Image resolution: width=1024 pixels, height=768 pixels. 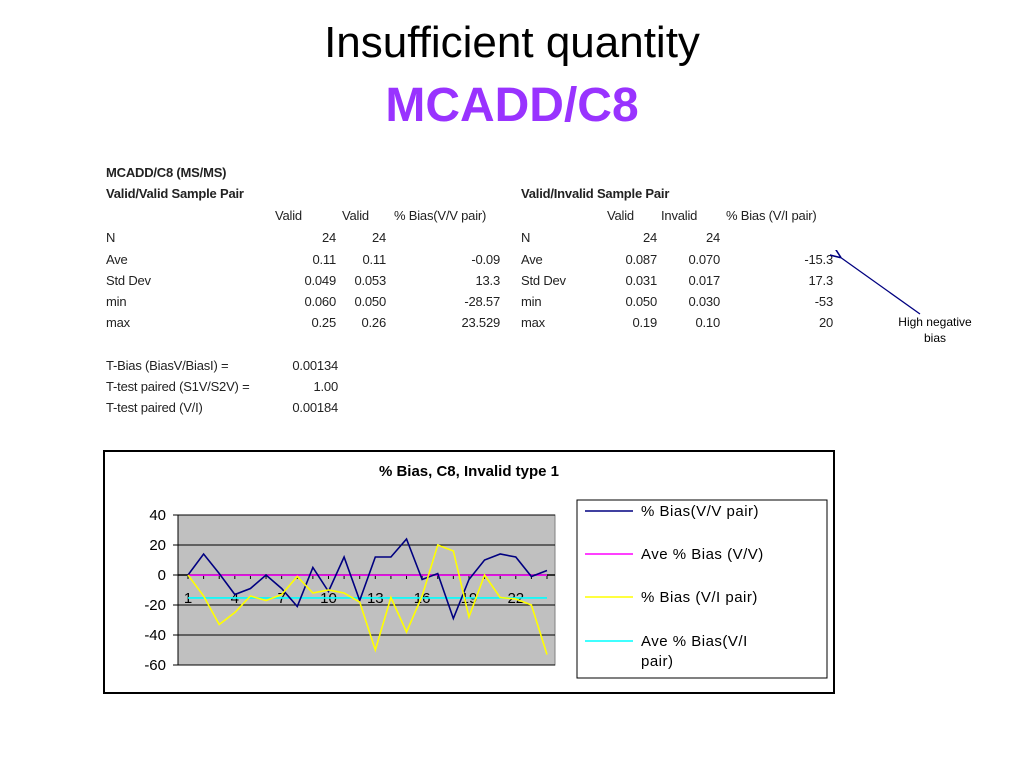 I want to click on vi-cell: 17.3, so click(x=820, y=280).